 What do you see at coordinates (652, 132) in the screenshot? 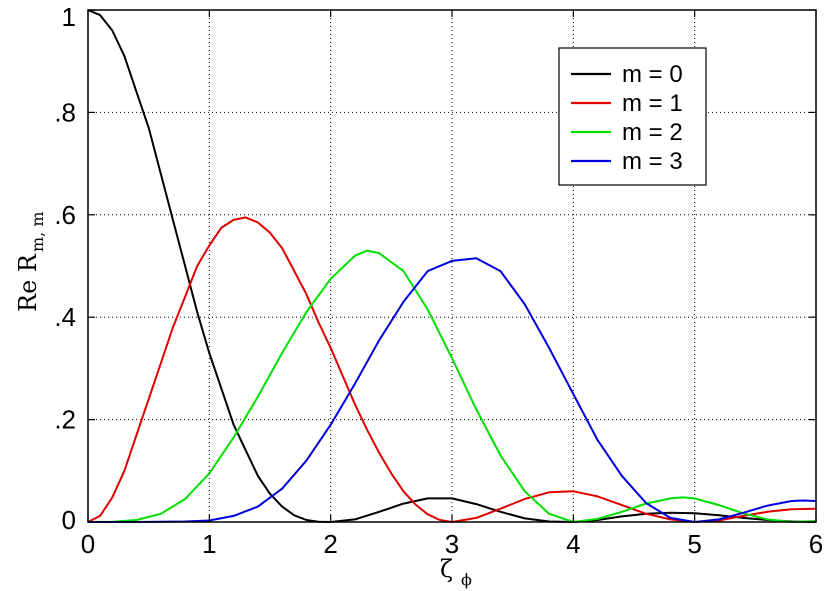
I see `legend-label: m = 2` at bounding box center [652, 132].